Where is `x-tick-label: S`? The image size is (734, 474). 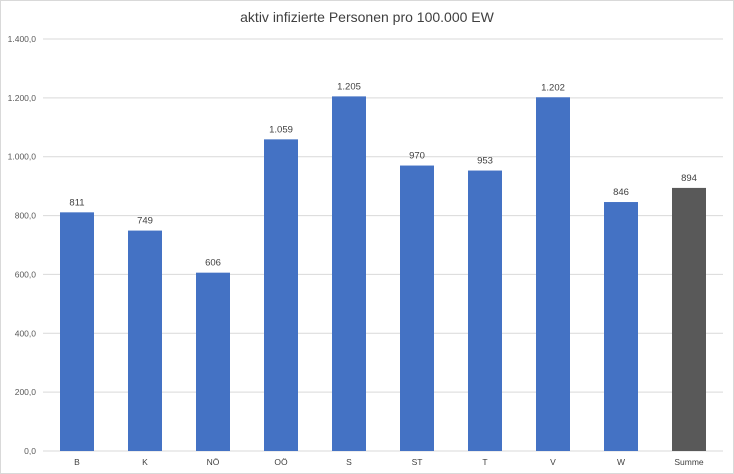
x-tick-label: S is located at coordinates (349, 462).